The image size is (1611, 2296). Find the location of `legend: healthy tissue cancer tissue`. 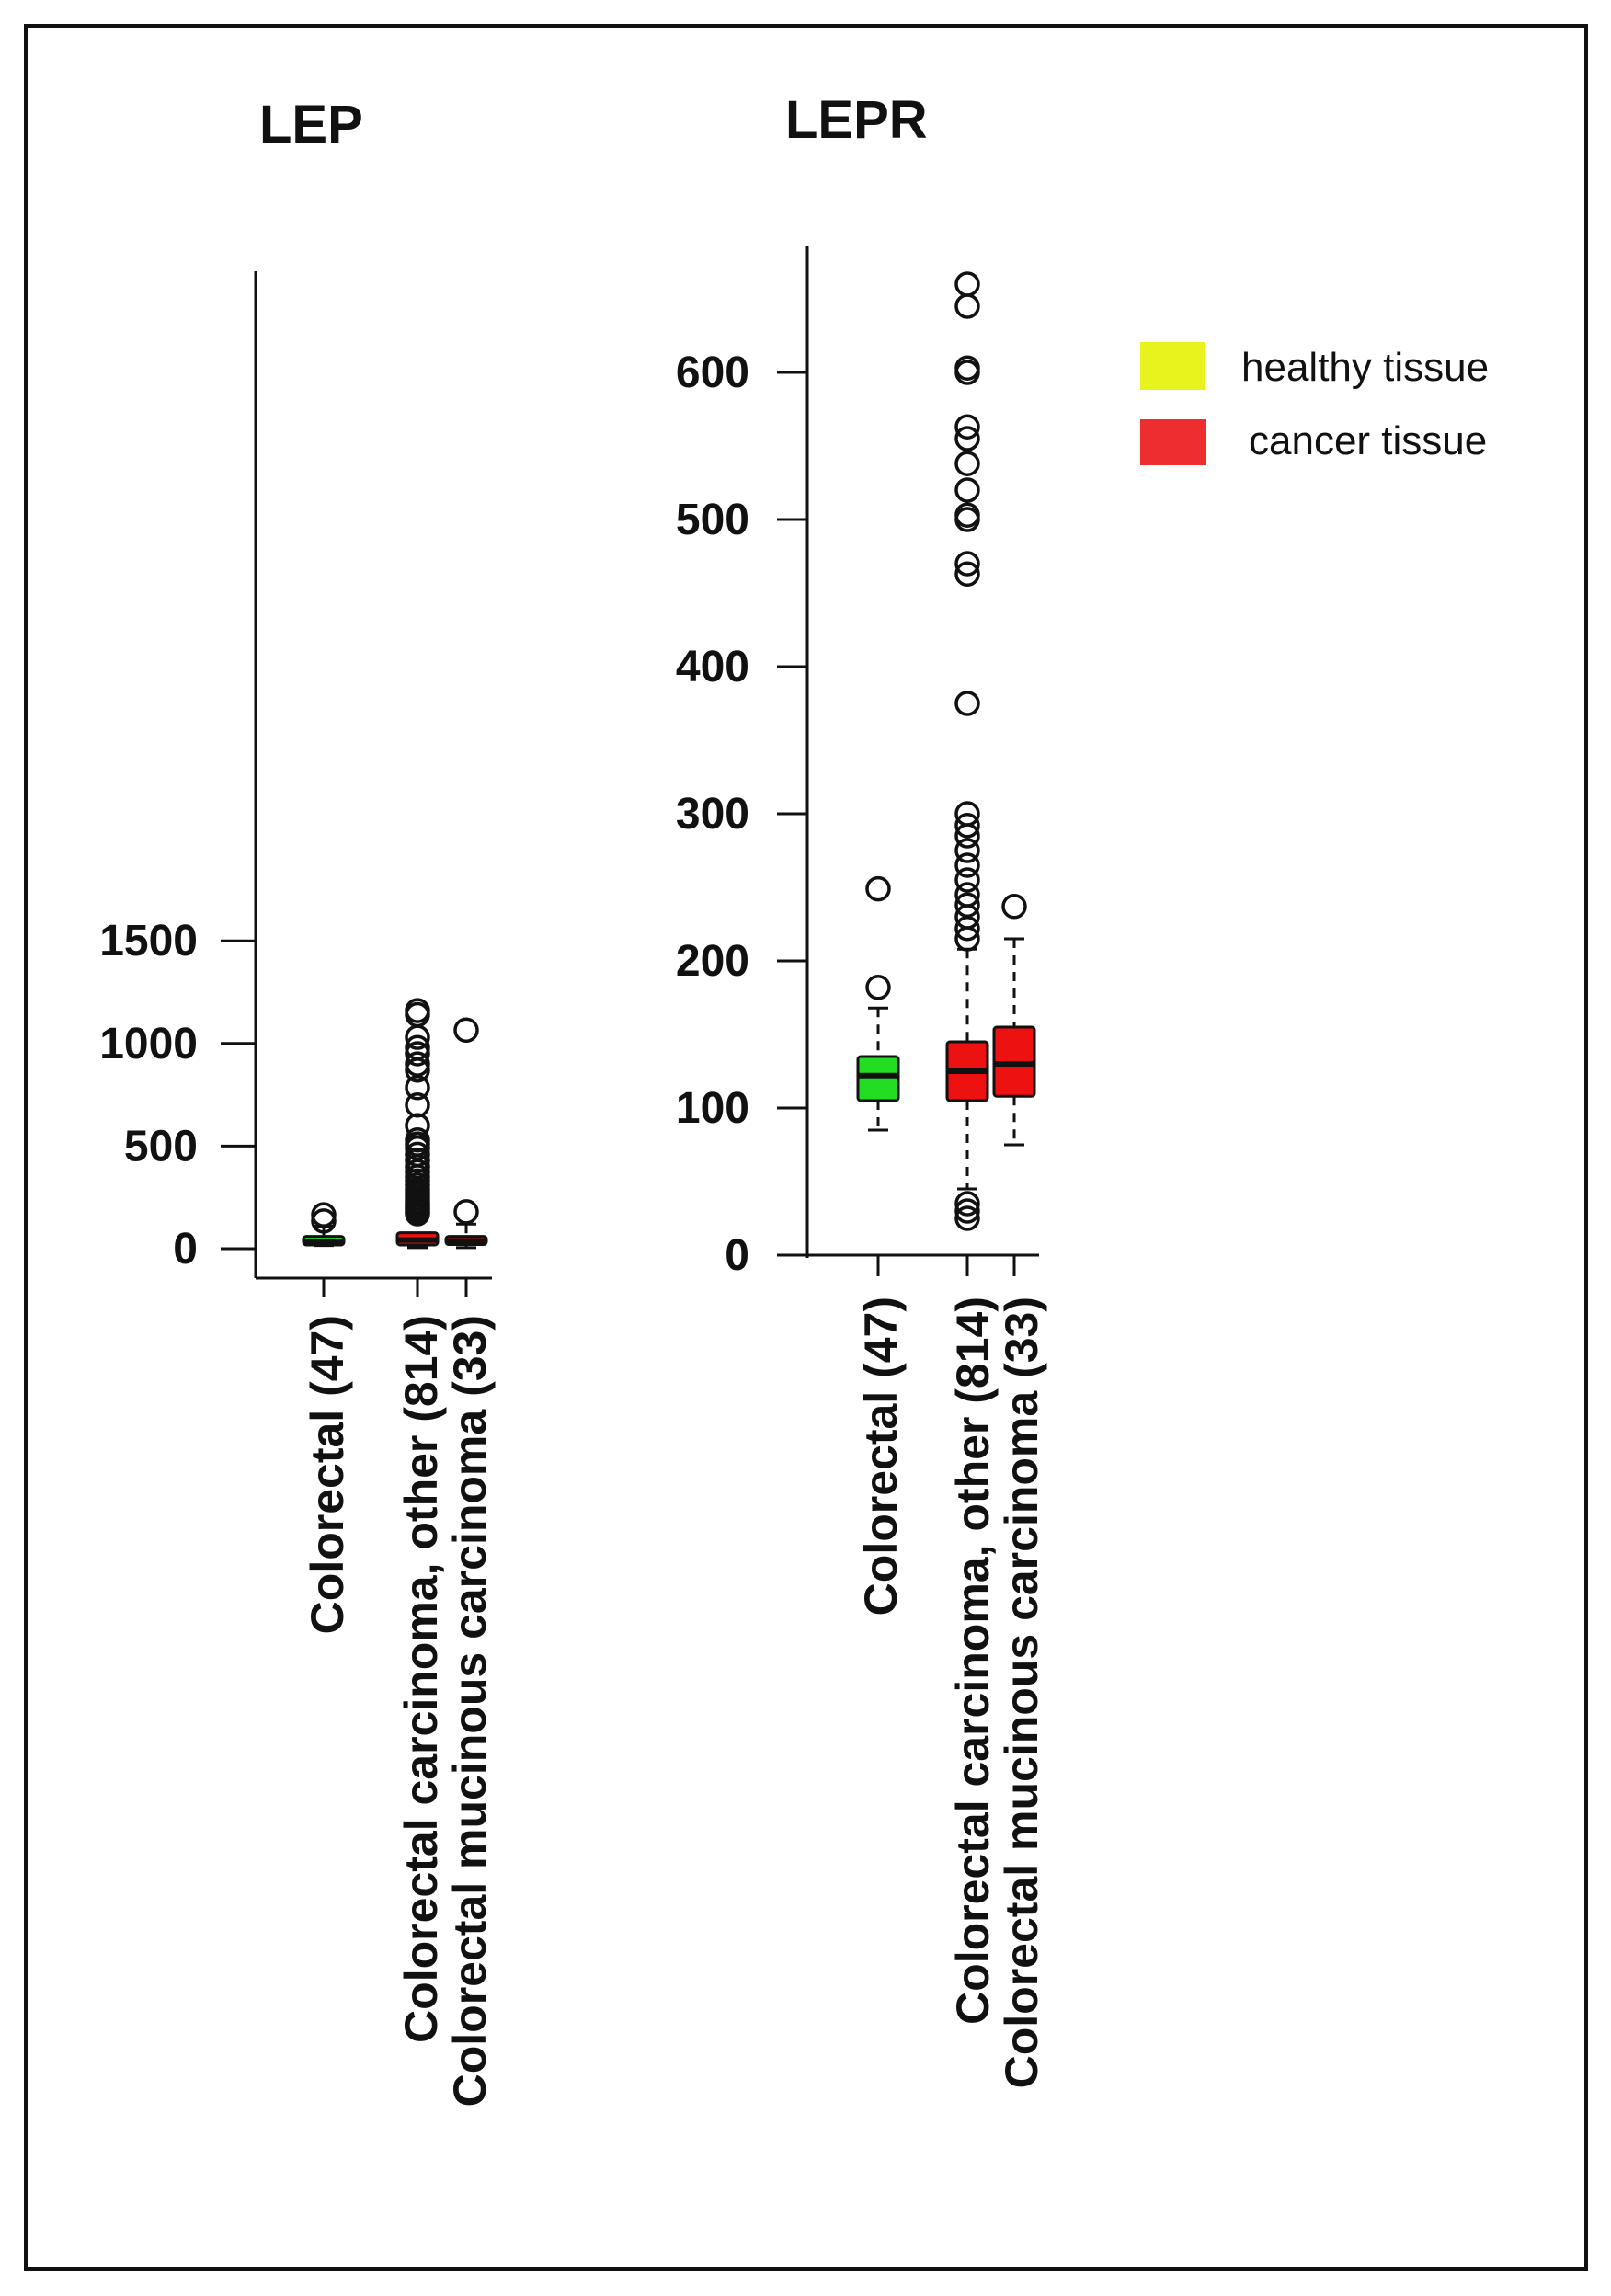

legend: healthy tissue cancer tissue is located at coordinates (1314, 403).